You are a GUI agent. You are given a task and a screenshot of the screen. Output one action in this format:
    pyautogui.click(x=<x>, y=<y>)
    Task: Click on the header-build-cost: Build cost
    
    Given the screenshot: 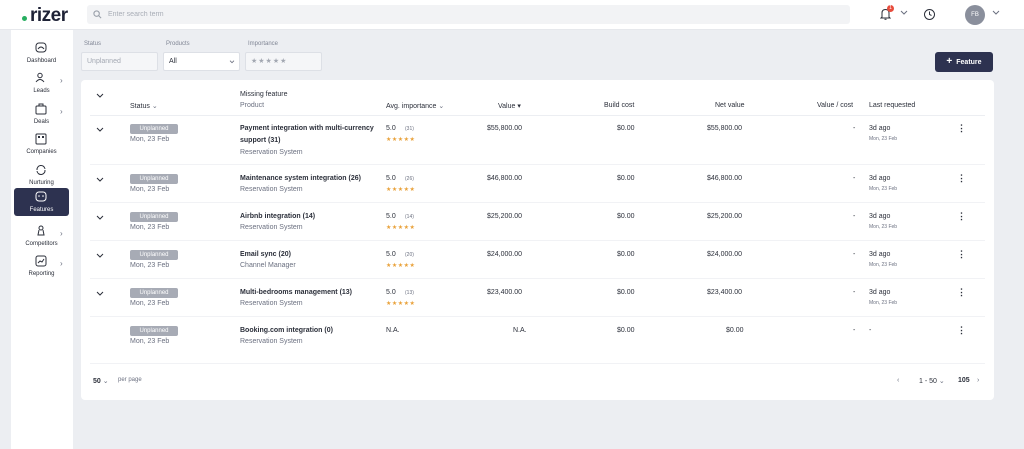 What is the action you would take?
    pyautogui.click(x=619, y=105)
    